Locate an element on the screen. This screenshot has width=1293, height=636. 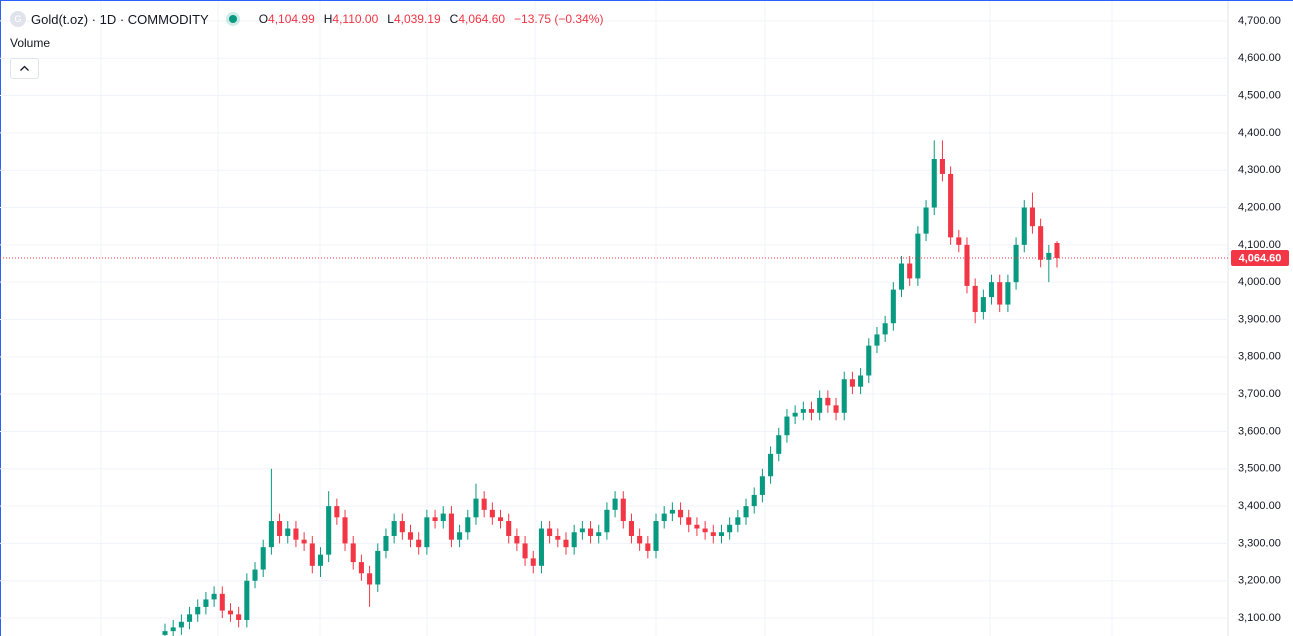
ohlc-label: L is located at coordinates (390, 19).